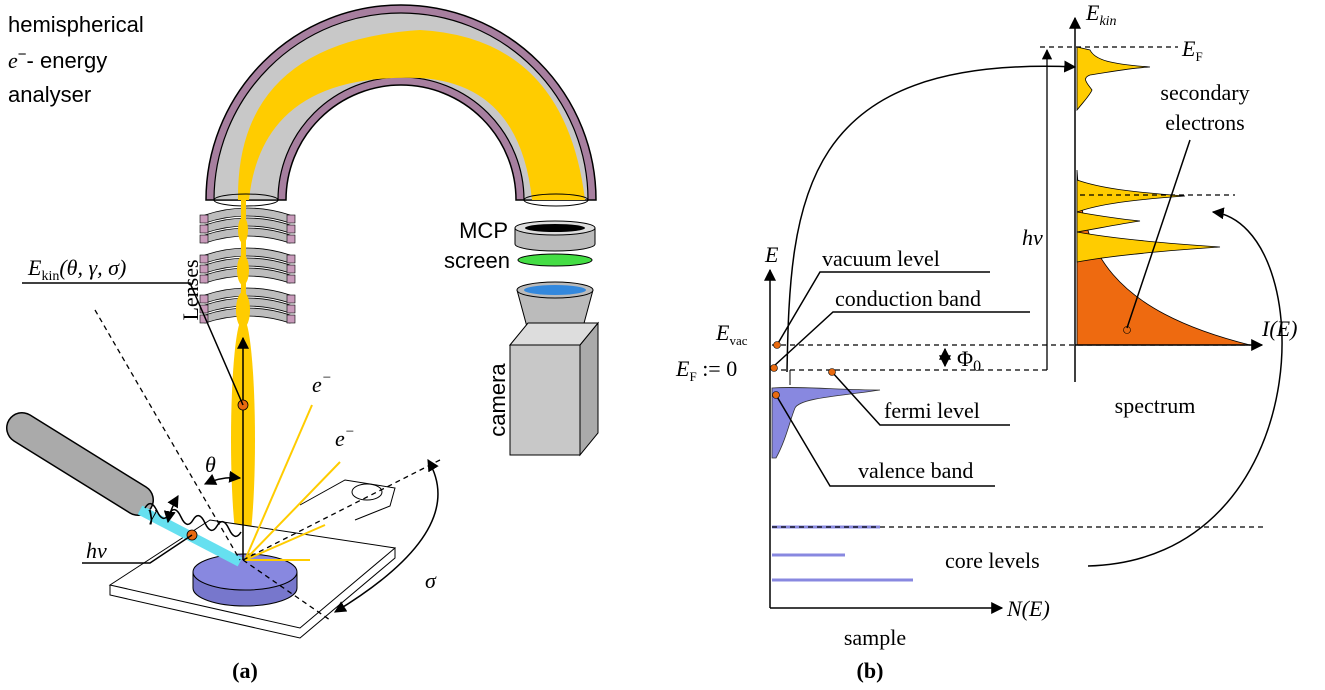  I want to click on label-part: := 0, so click(717, 368).